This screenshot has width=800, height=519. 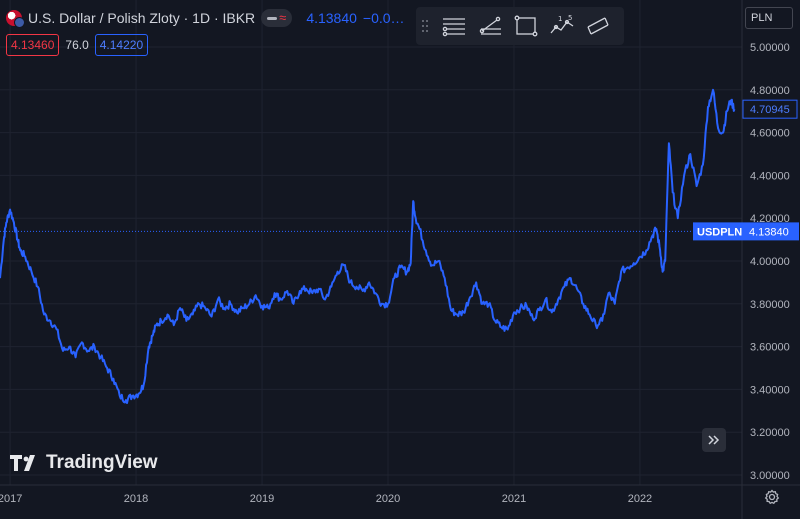 I want to click on scroll-to-realtime-button, so click(x=714, y=440).